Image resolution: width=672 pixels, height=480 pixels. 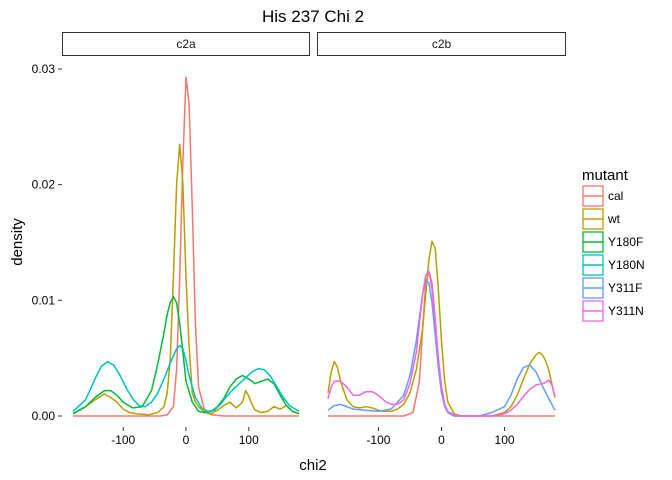 I want to click on legend-item-y311f: Y311F, so click(x=612, y=288).